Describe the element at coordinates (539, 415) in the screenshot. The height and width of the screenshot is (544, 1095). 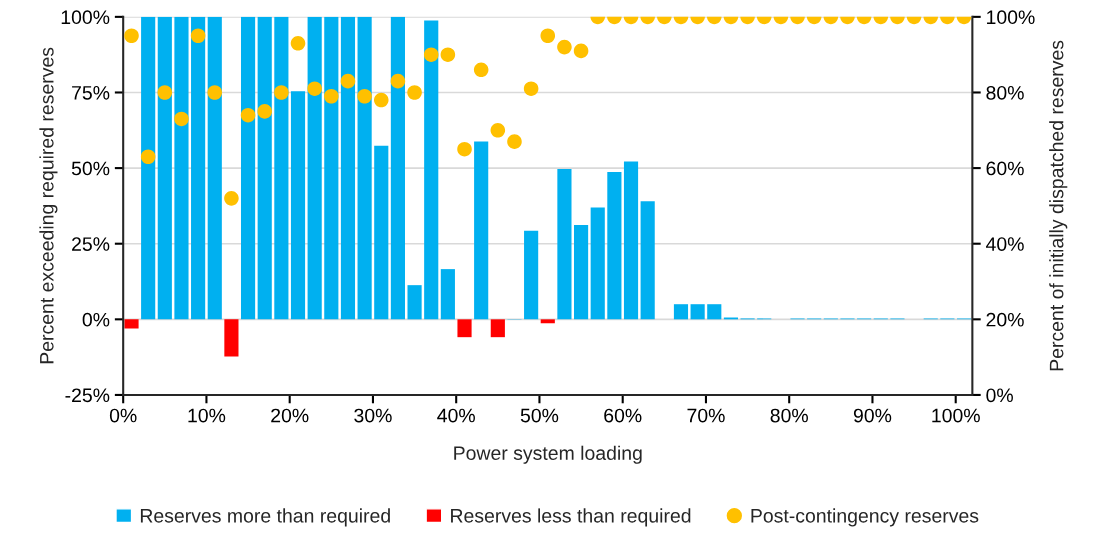
I see `x-tick-label: 50%` at that location.